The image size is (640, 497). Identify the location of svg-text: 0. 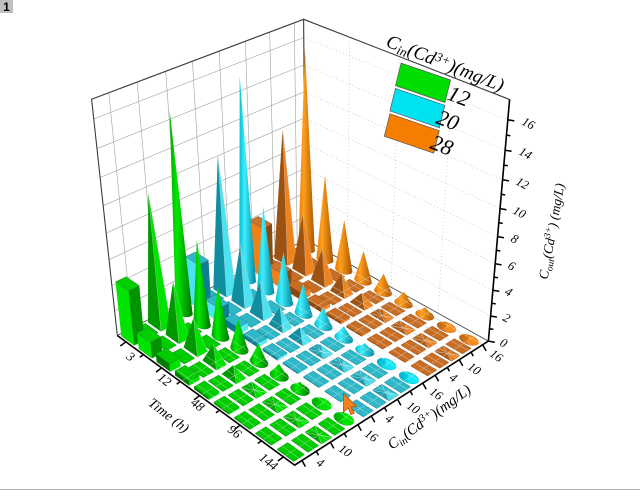
(504, 343).